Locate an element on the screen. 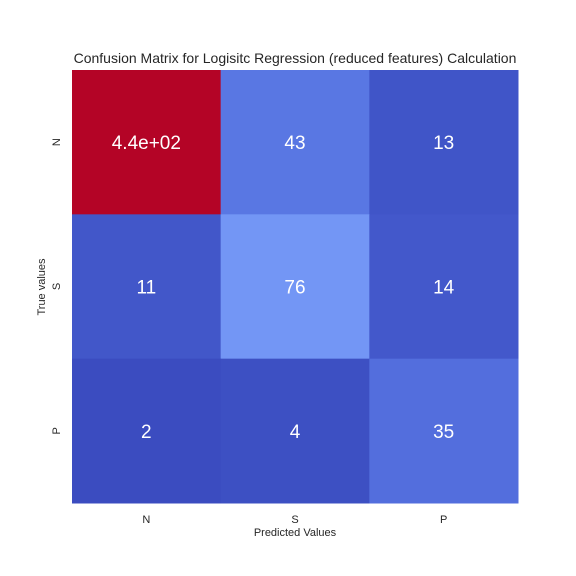 The width and height of the screenshot is (576, 576). heatmap-cell-P-N is located at coordinates (147, 431).